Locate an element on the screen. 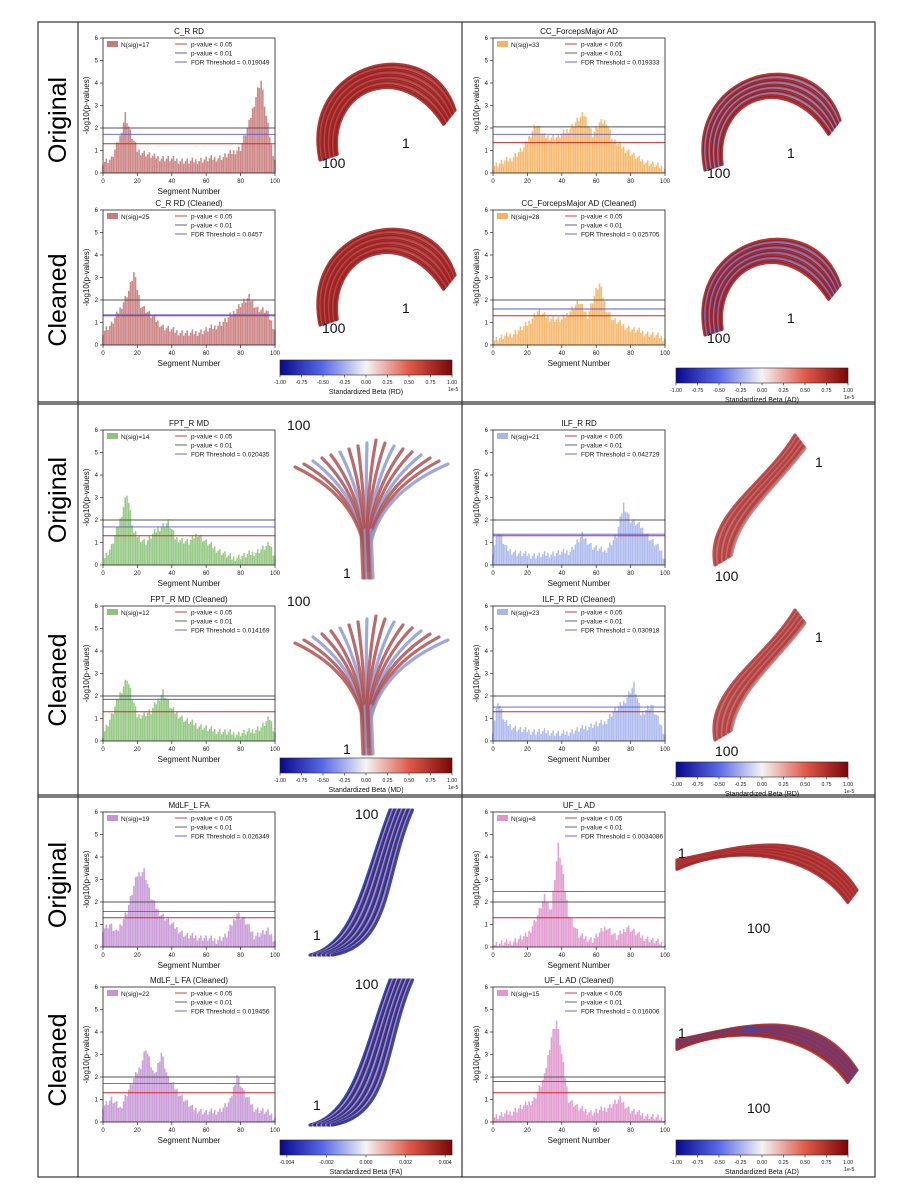 Image resolution: width=913 pixels, height=1200 pixels. colorbar-exponent: 1e-5 is located at coordinates (849, 398).